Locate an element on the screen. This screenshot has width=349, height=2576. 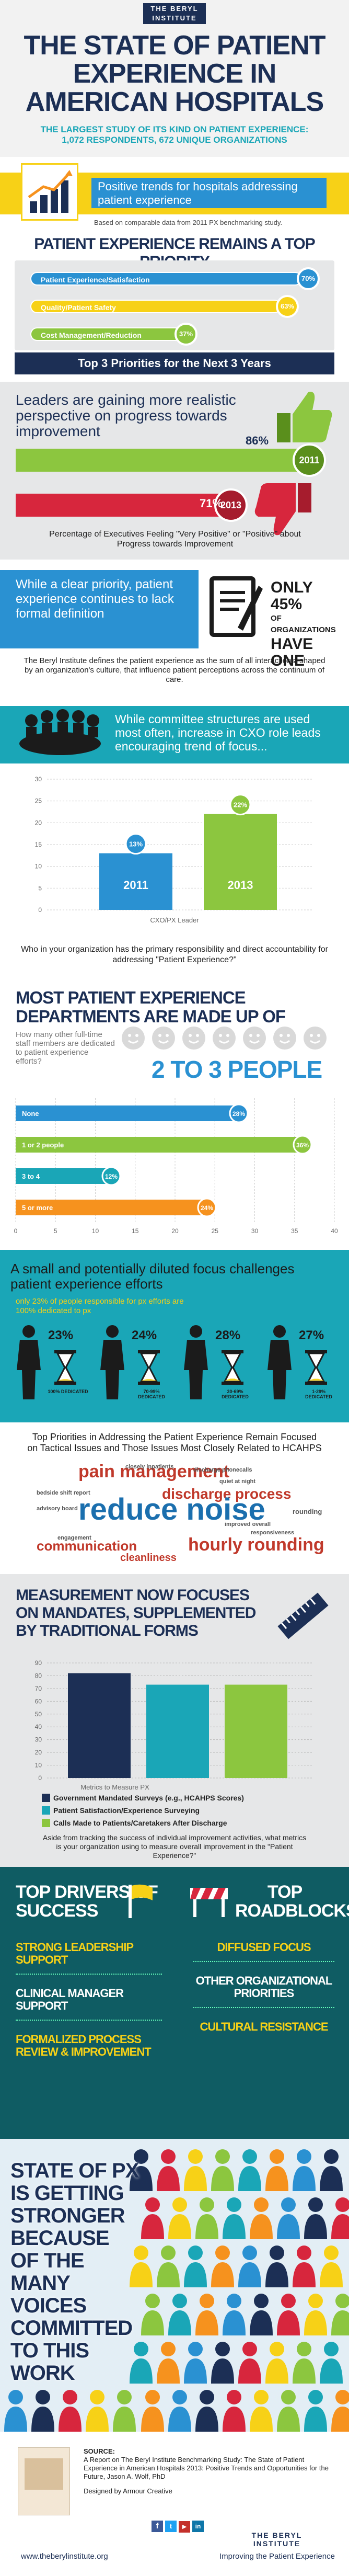
facebook-icon: f is located at coordinates (157, 2527).